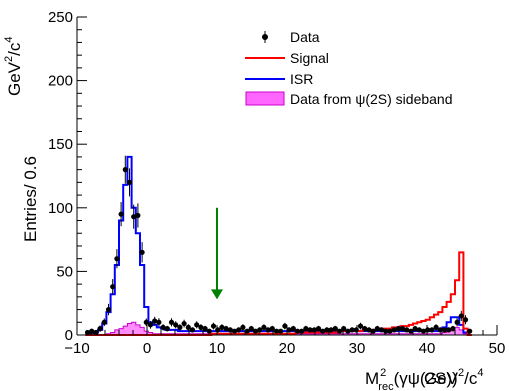 This screenshot has width=509, height=391. I want to click on legend-label-data: Data, so click(305, 37).